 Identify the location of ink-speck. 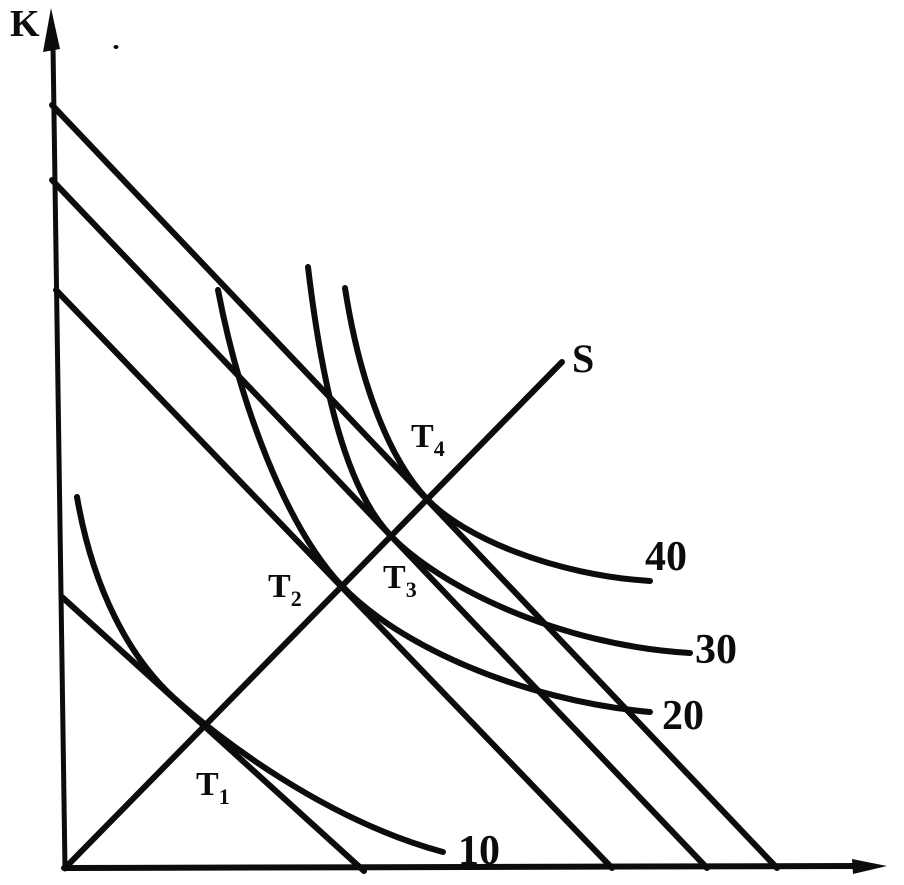
(116, 47).